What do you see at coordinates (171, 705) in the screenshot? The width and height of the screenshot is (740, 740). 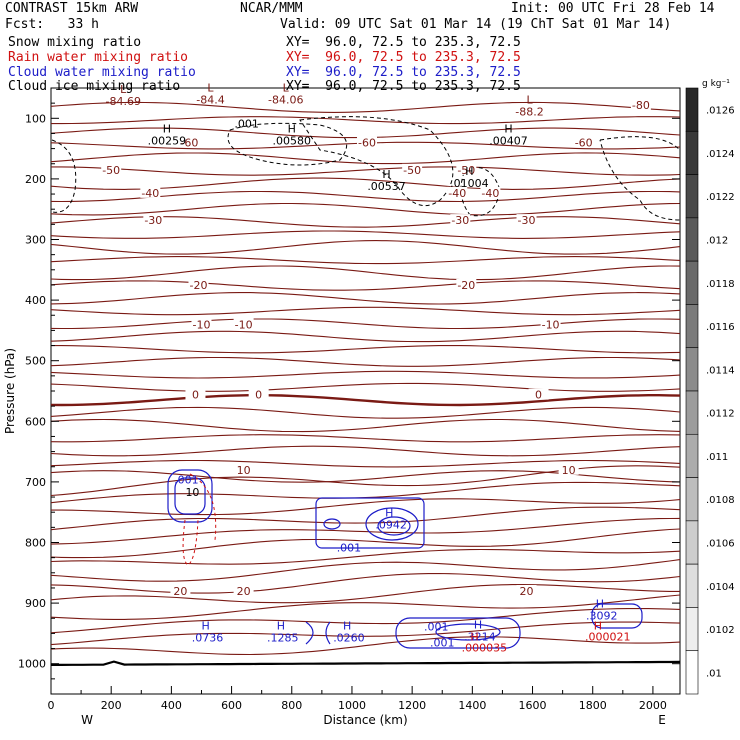 I see `x-tick-label: 400` at bounding box center [171, 705].